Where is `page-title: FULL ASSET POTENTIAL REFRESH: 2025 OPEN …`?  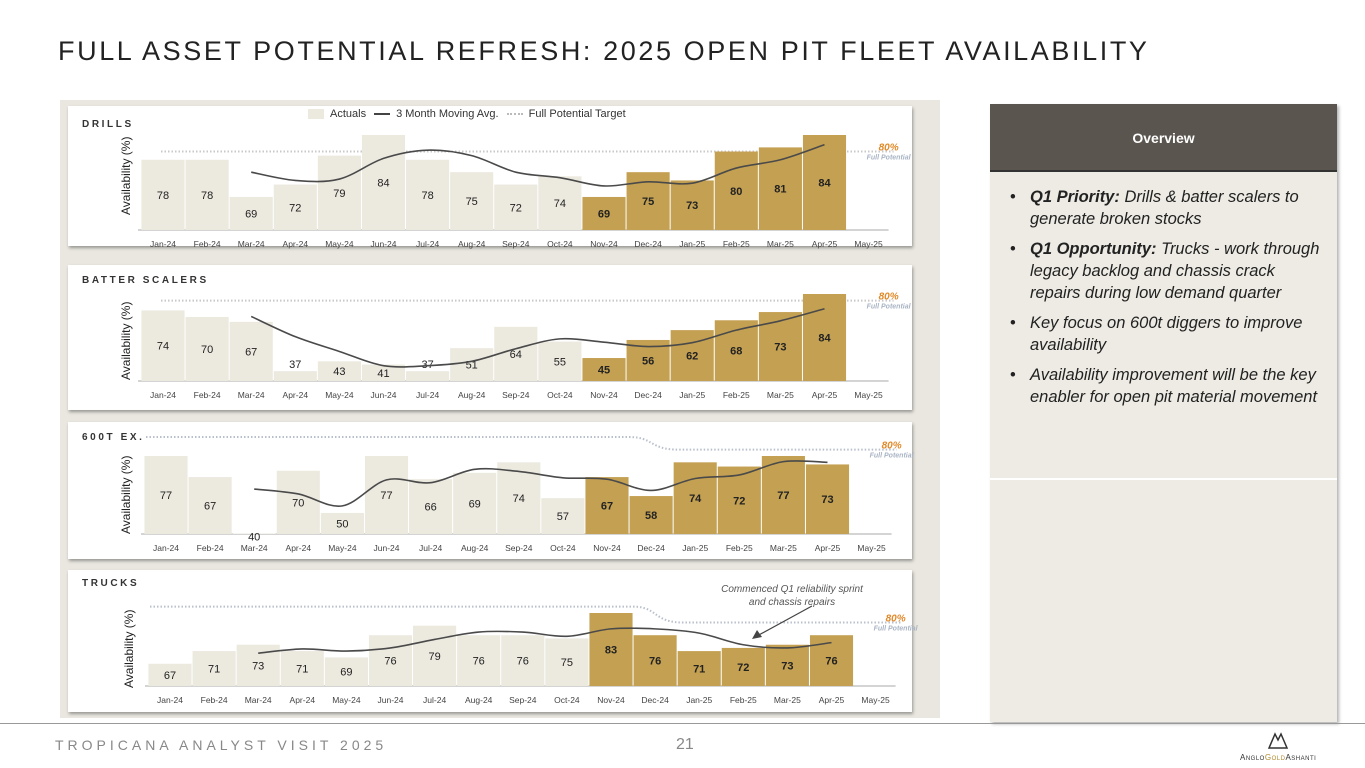
page-title: FULL ASSET POTENTIAL REFRESH: 2025 OPEN … is located at coordinates (604, 51).